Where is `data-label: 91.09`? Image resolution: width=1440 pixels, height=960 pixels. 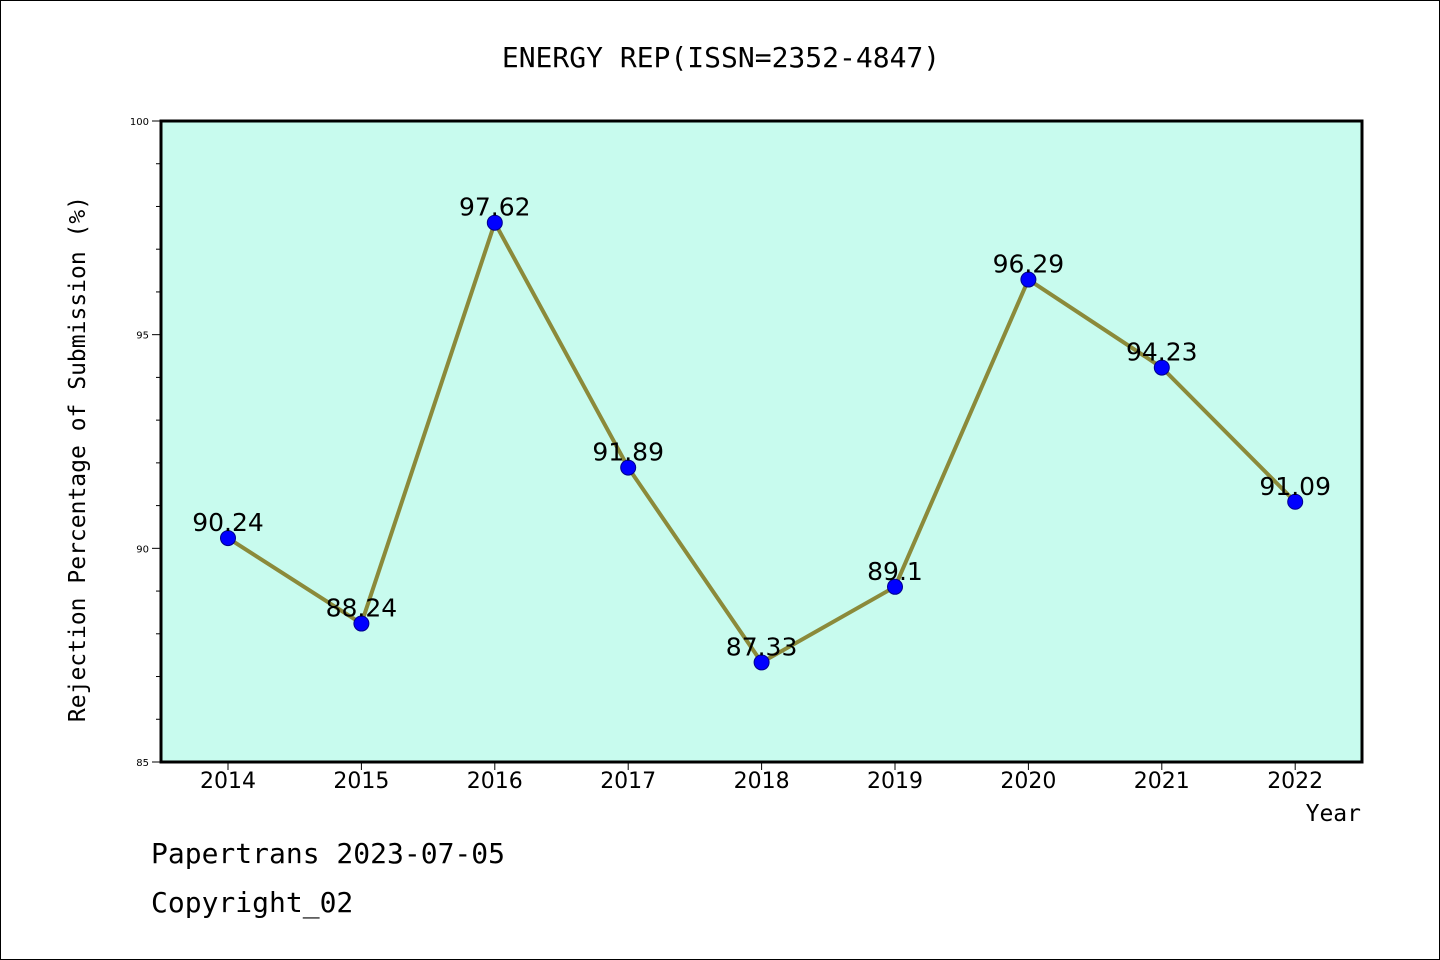 data-label: 91.09 is located at coordinates (1295, 486).